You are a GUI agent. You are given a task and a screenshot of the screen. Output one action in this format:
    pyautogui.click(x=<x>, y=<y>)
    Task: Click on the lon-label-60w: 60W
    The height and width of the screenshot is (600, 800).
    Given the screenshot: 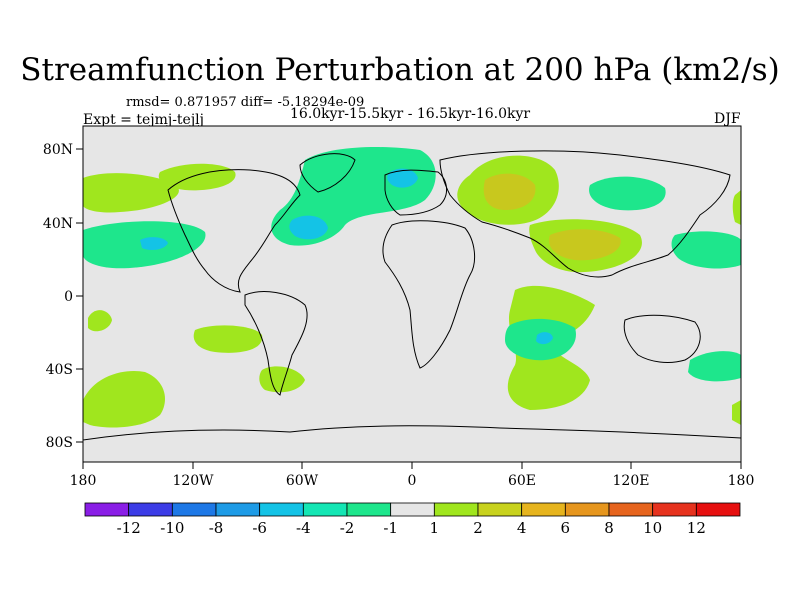 What is the action you would take?
    pyautogui.click(x=302, y=481)
    